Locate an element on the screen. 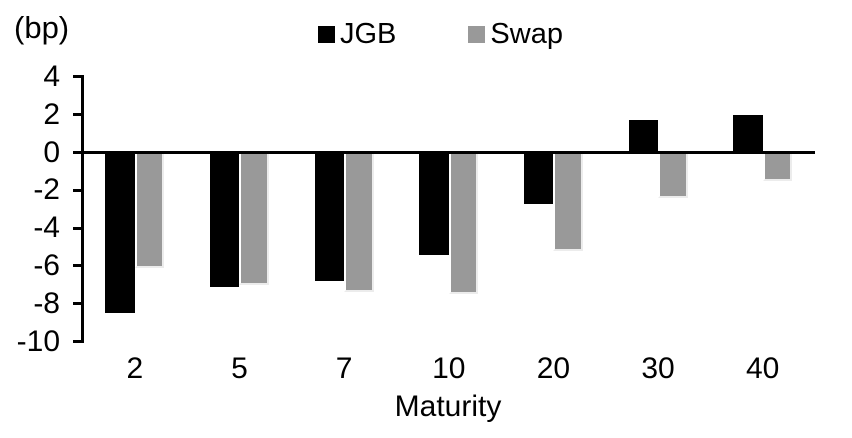 The image size is (852, 438). y-axis-tick-label: 4 is located at coordinates (51, 76).